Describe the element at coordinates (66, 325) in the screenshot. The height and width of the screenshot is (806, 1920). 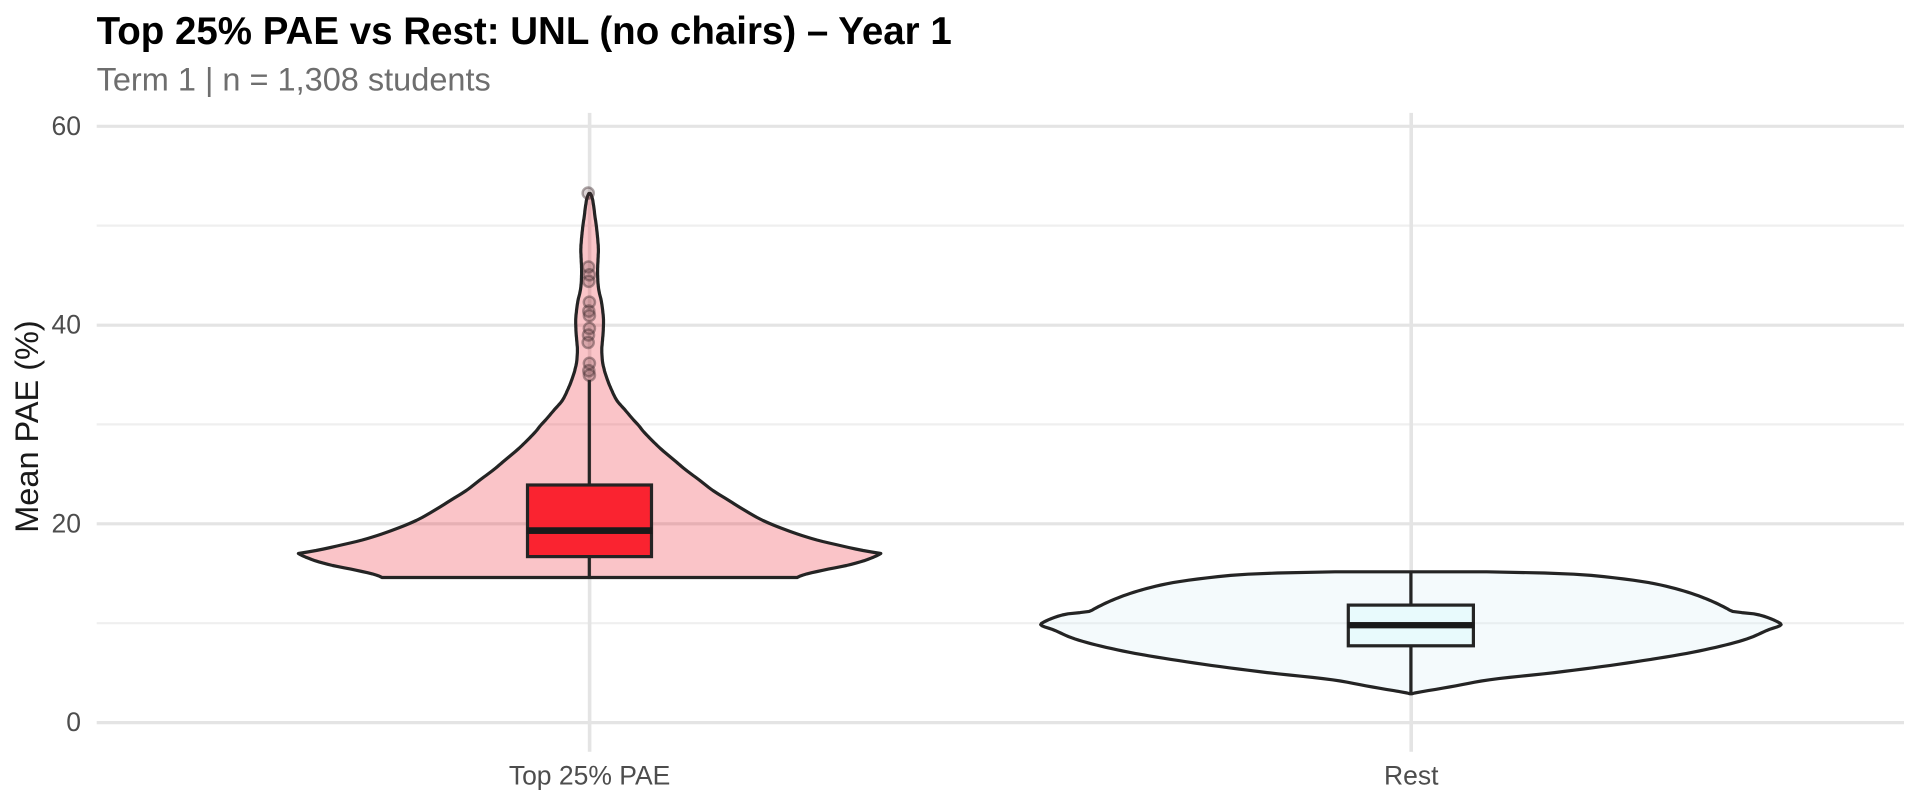
I see `svg-text: 40` at that location.